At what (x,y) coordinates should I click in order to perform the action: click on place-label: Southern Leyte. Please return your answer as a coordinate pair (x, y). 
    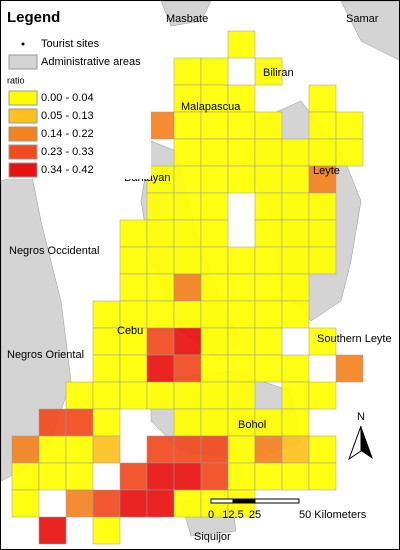
    Looking at the image, I should click on (354, 339).